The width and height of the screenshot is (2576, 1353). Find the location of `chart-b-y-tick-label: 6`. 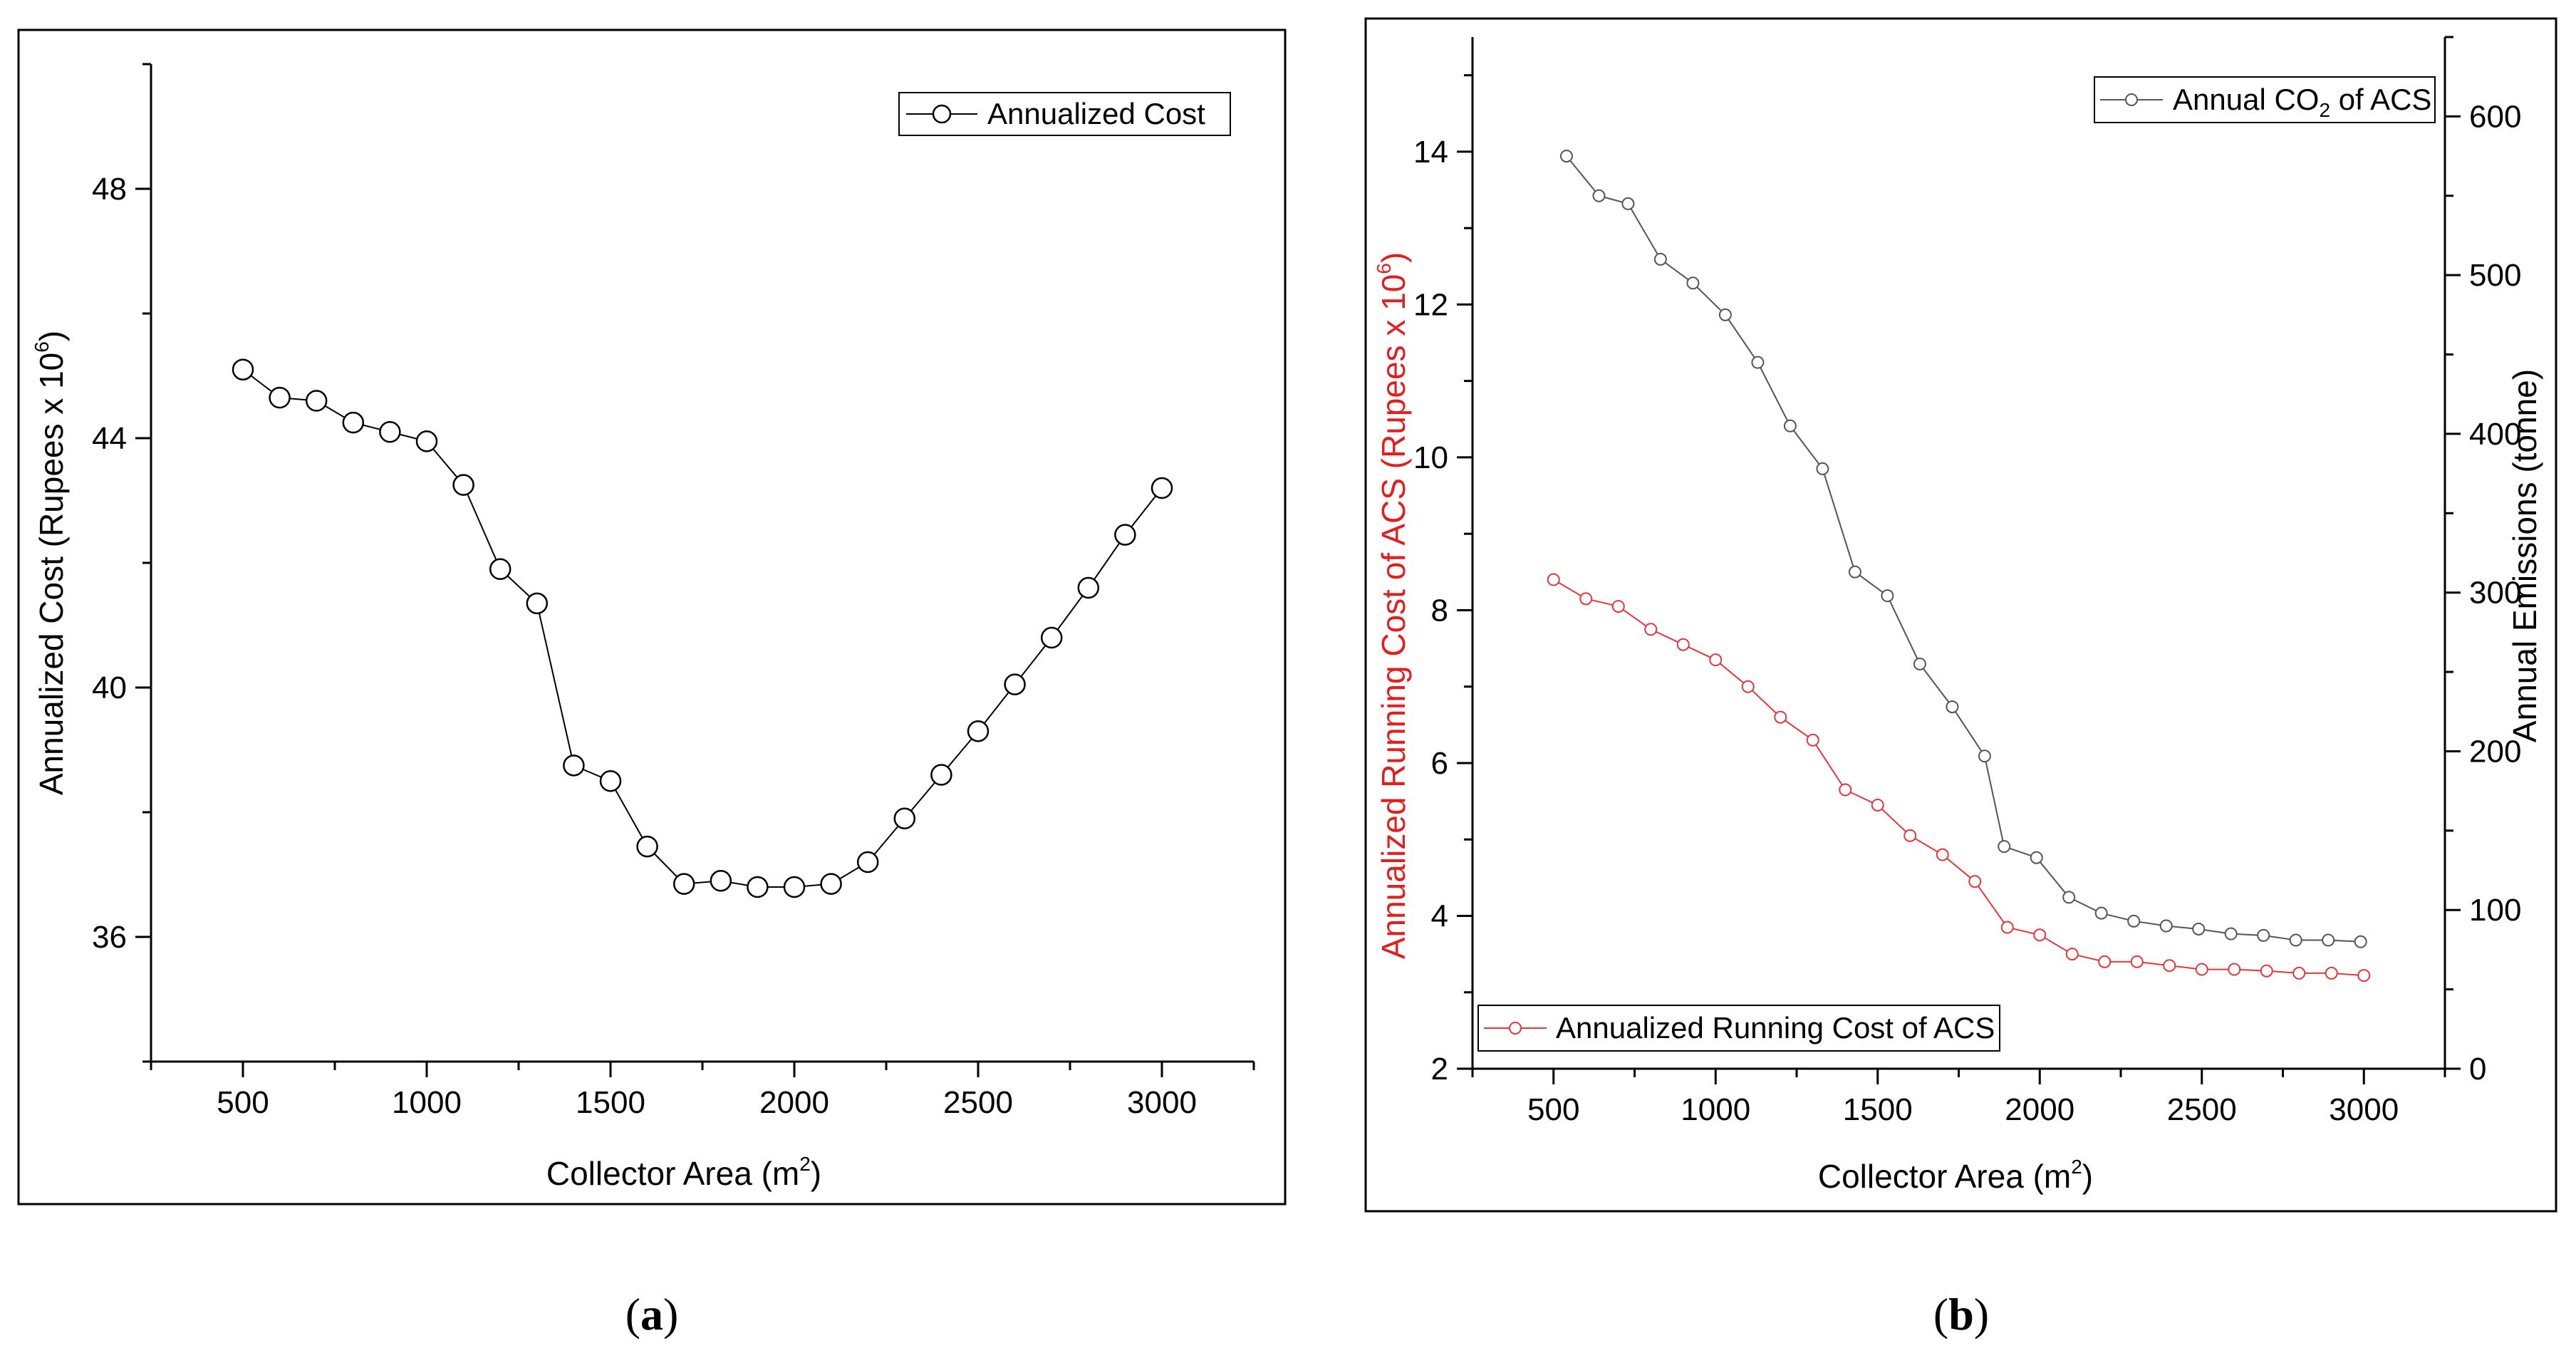

chart-b-y-tick-label: 6 is located at coordinates (1439, 763).